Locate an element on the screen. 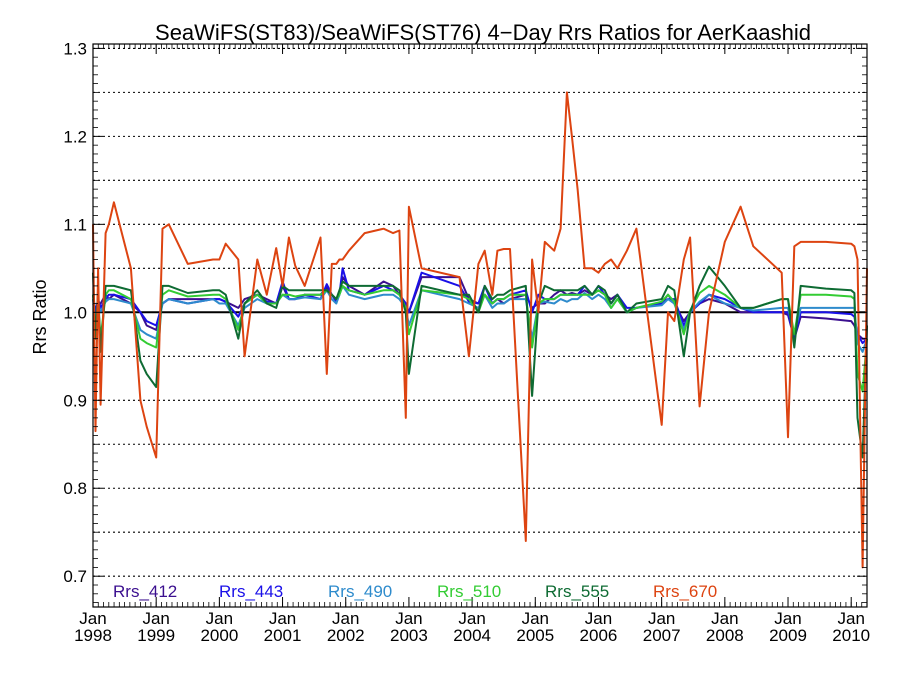  y-axis-label: Rrs Ratio is located at coordinates (40, 316).